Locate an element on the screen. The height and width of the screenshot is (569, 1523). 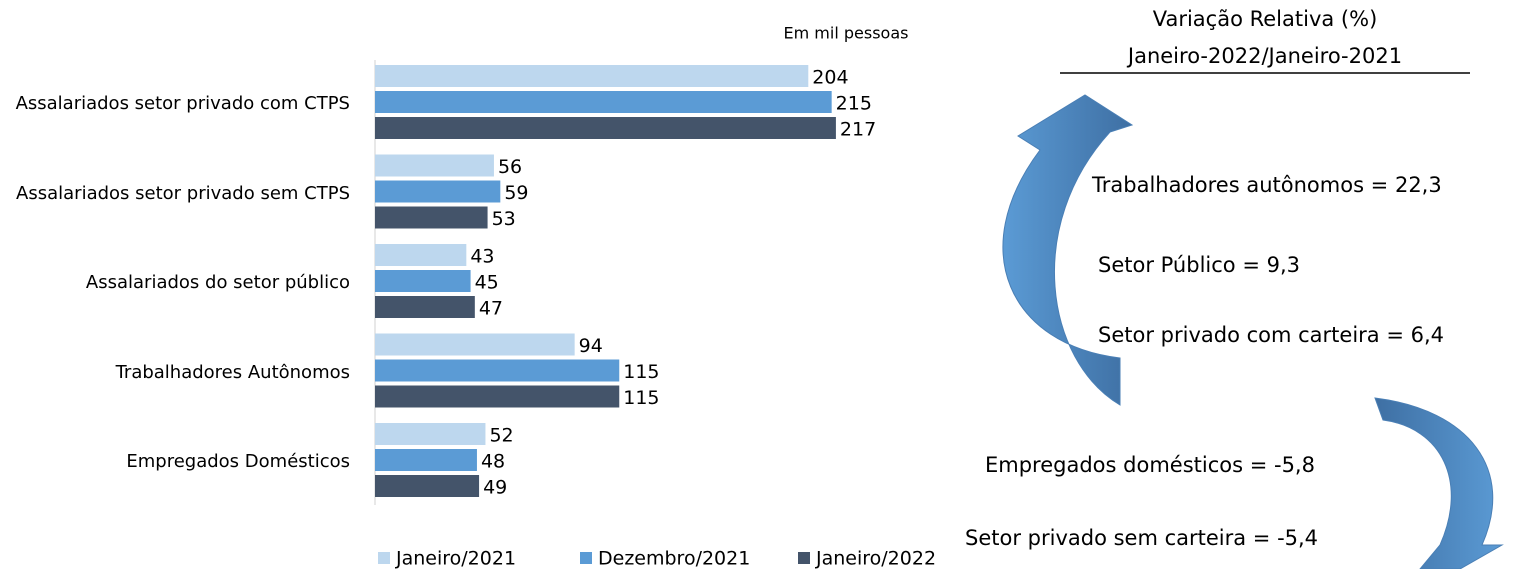
category-label: Empregados Domésticos is located at coordinates (177, 462).